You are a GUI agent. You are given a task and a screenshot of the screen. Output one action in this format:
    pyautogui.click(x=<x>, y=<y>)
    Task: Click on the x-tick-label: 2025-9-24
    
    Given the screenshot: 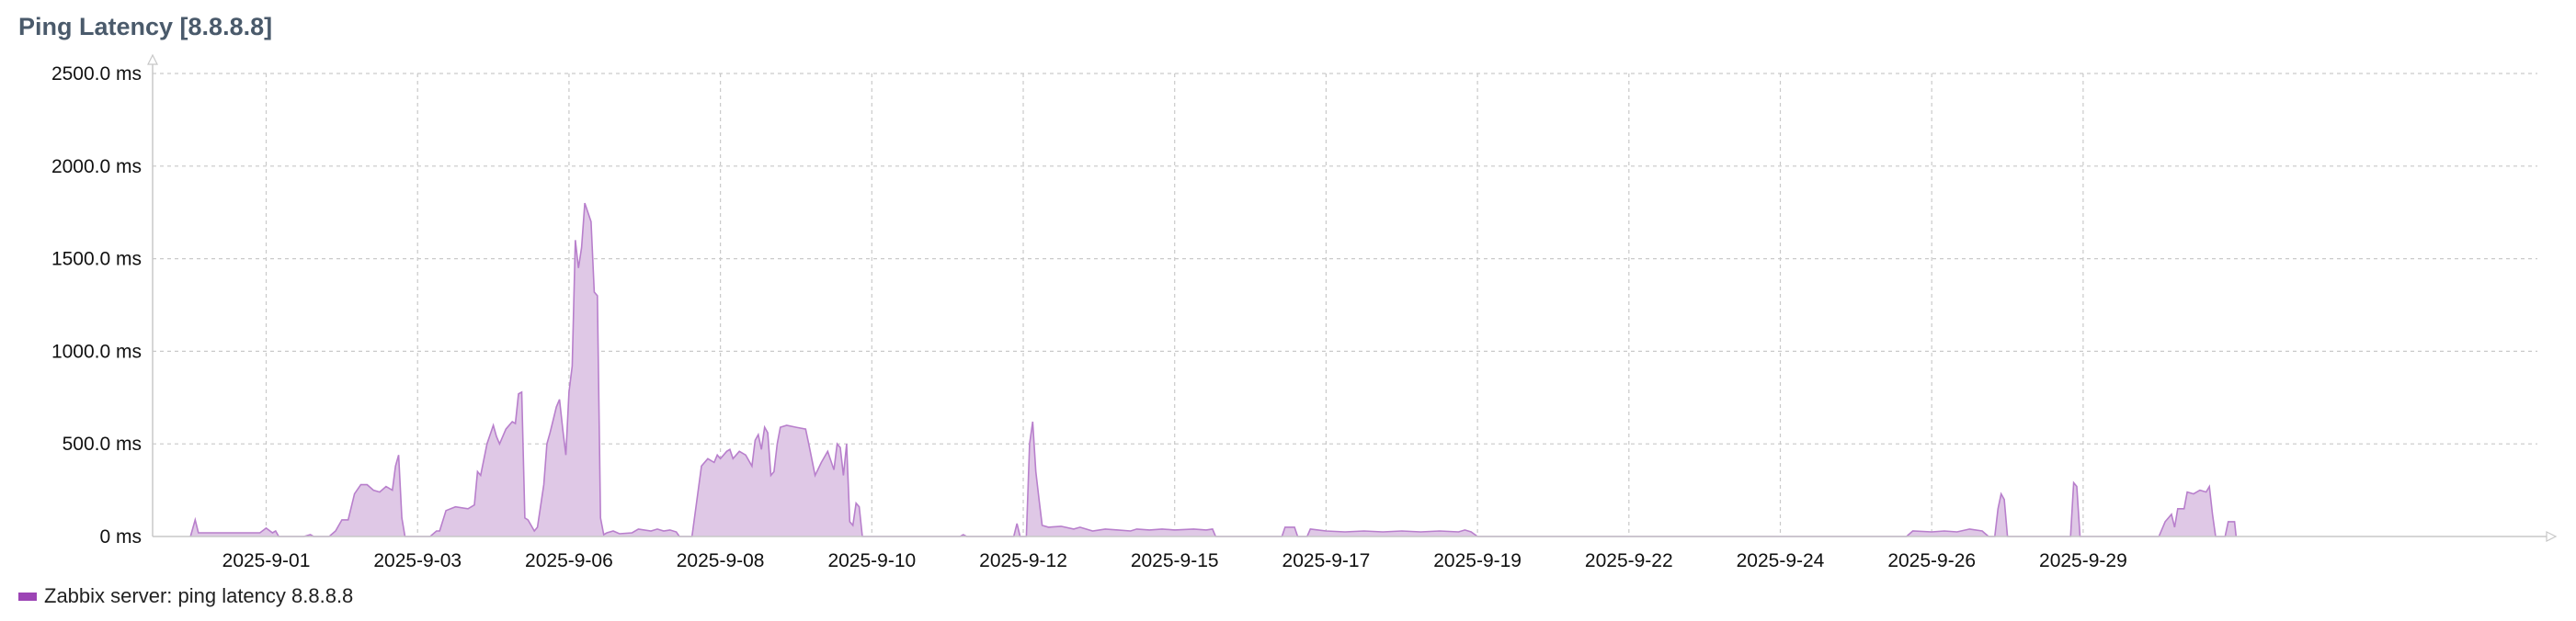 What is the action you would take?
    pyautogui.click(x=1781, y=560)
    